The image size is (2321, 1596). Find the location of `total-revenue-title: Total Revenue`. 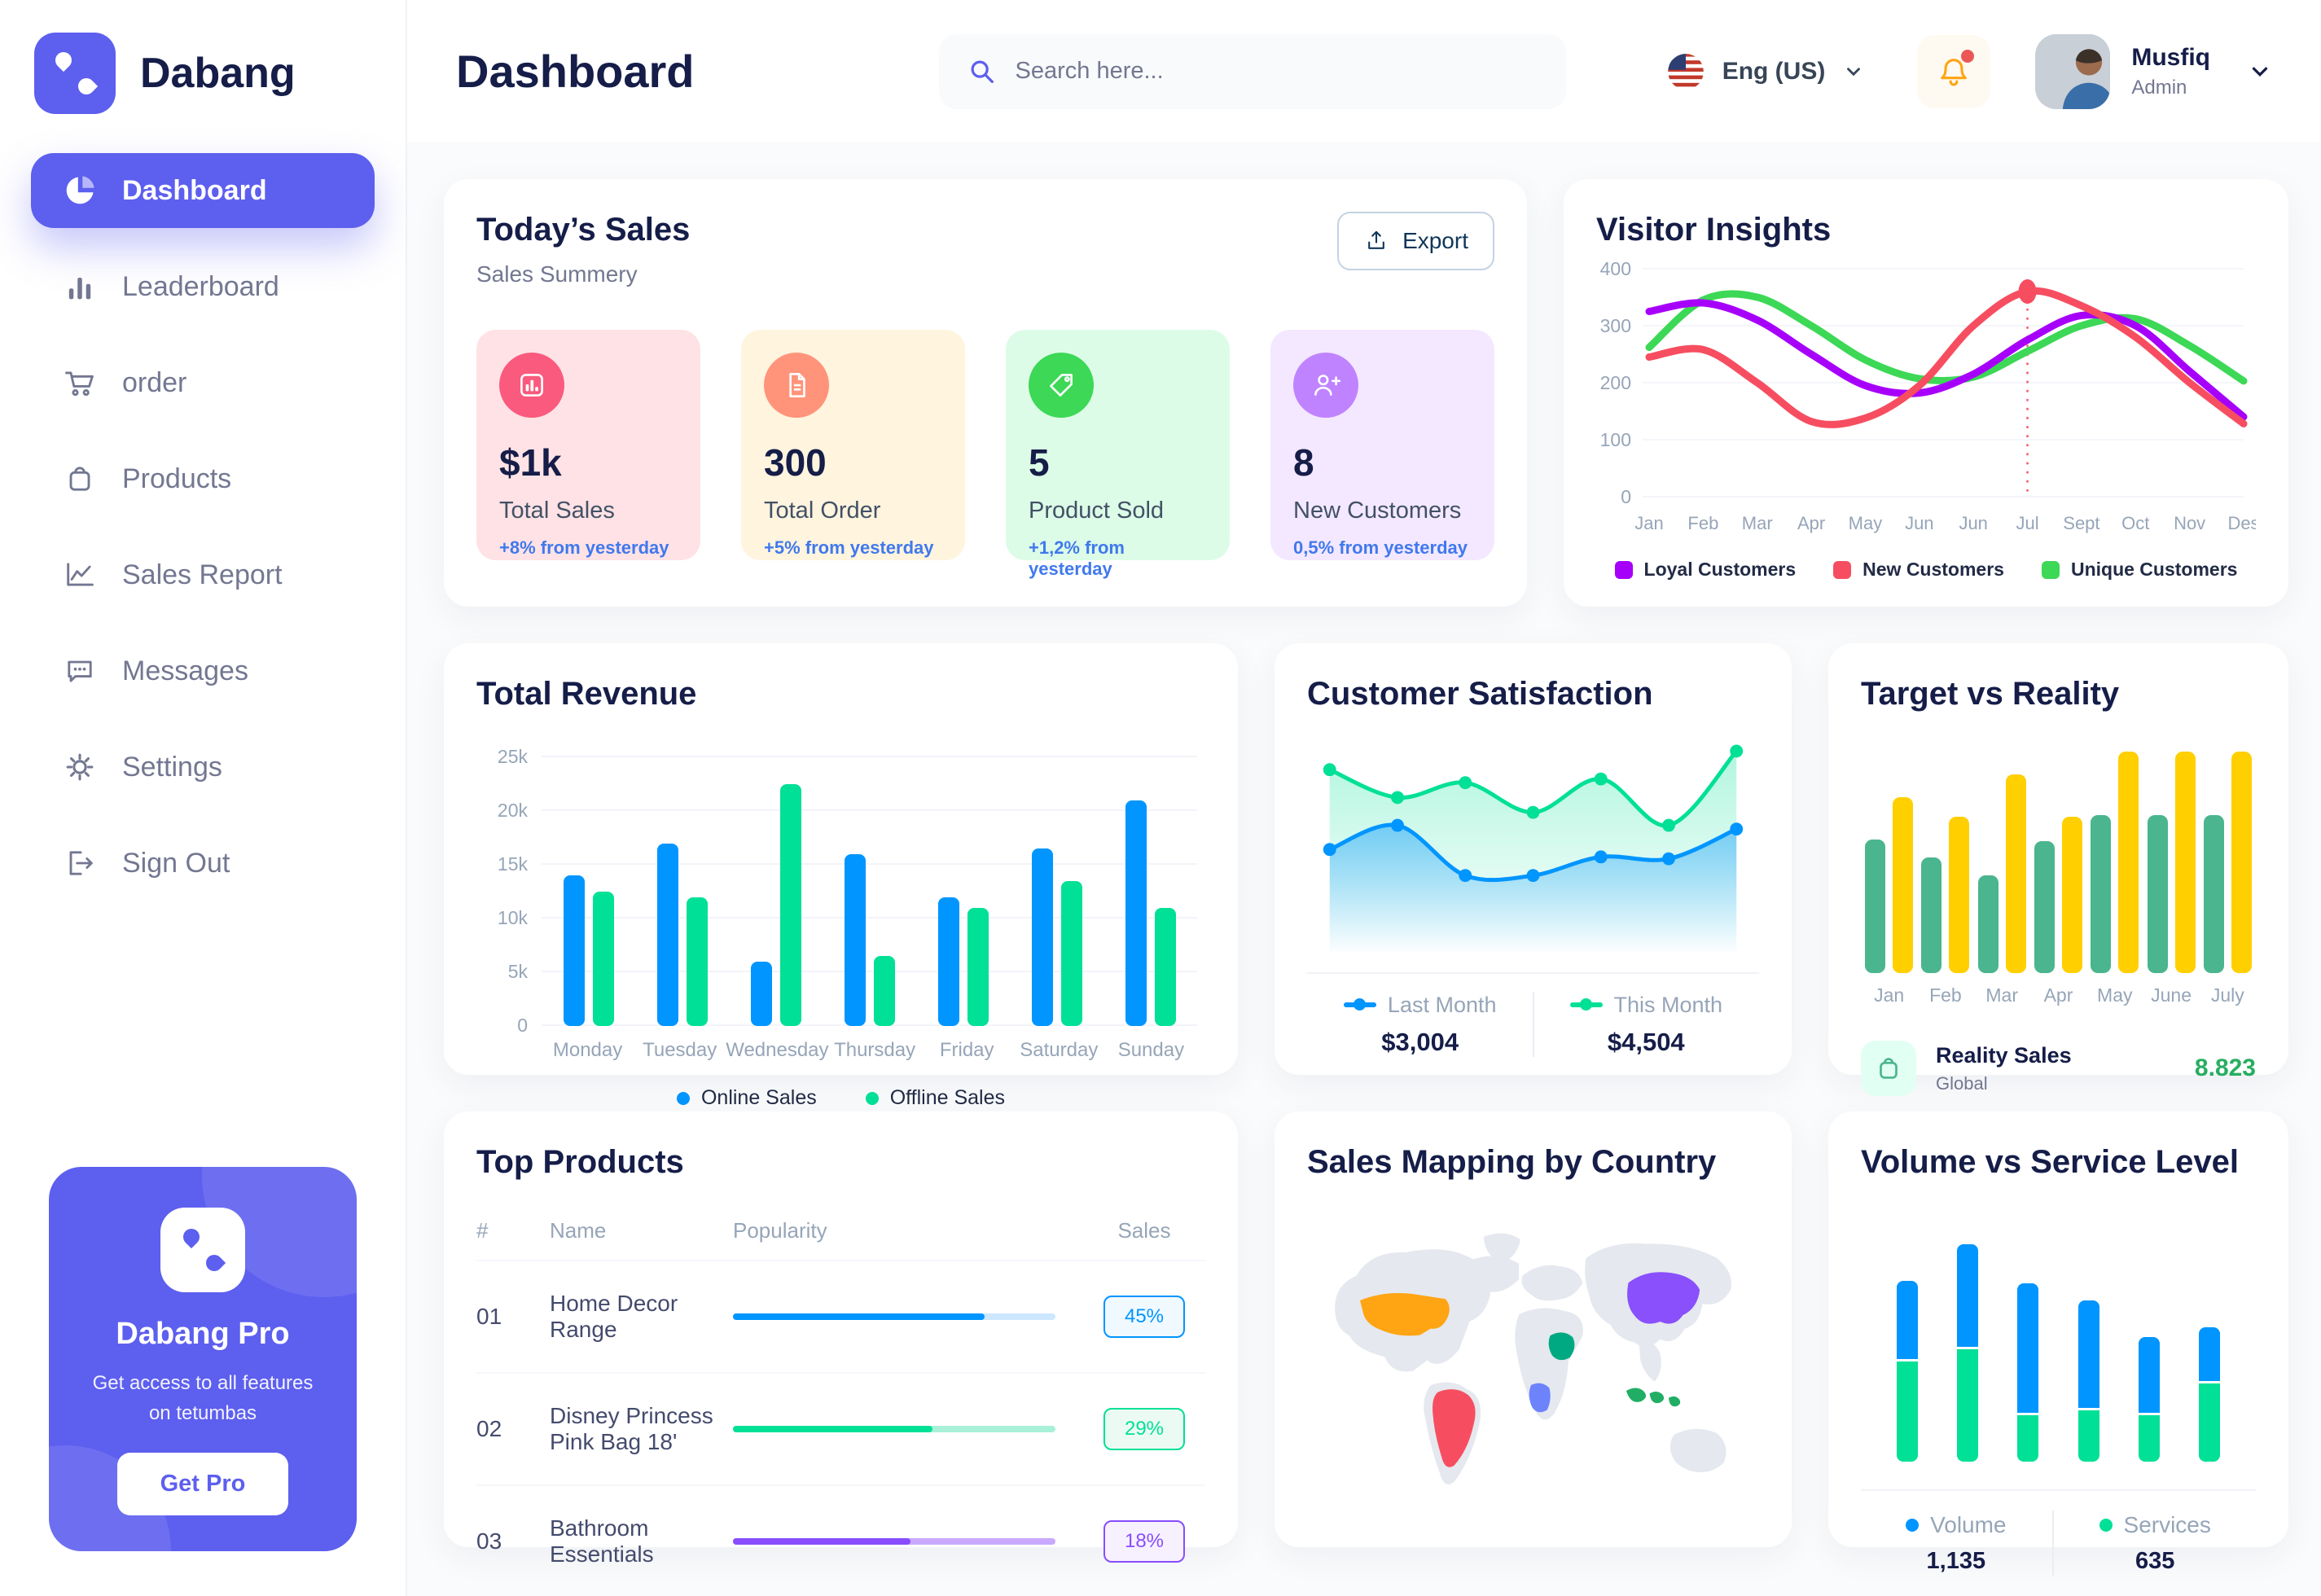

total-revenue-title: Total Revenue is located at coordinates (586, 694).